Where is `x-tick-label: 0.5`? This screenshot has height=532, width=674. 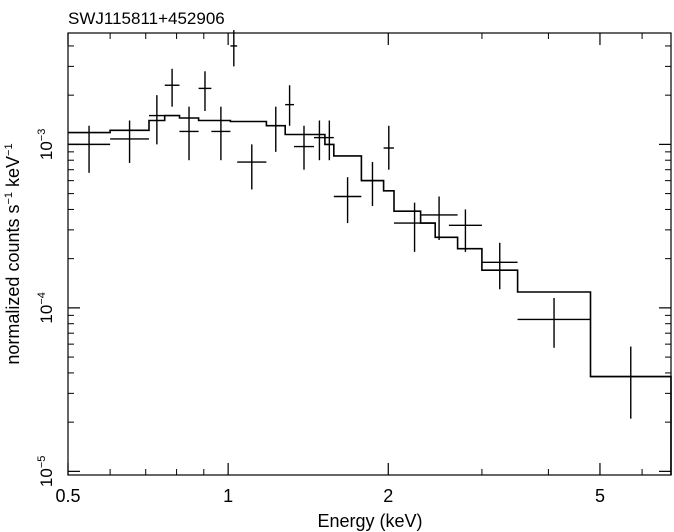
x-tick-label: 0.5 is located at coordinates (67, 496).